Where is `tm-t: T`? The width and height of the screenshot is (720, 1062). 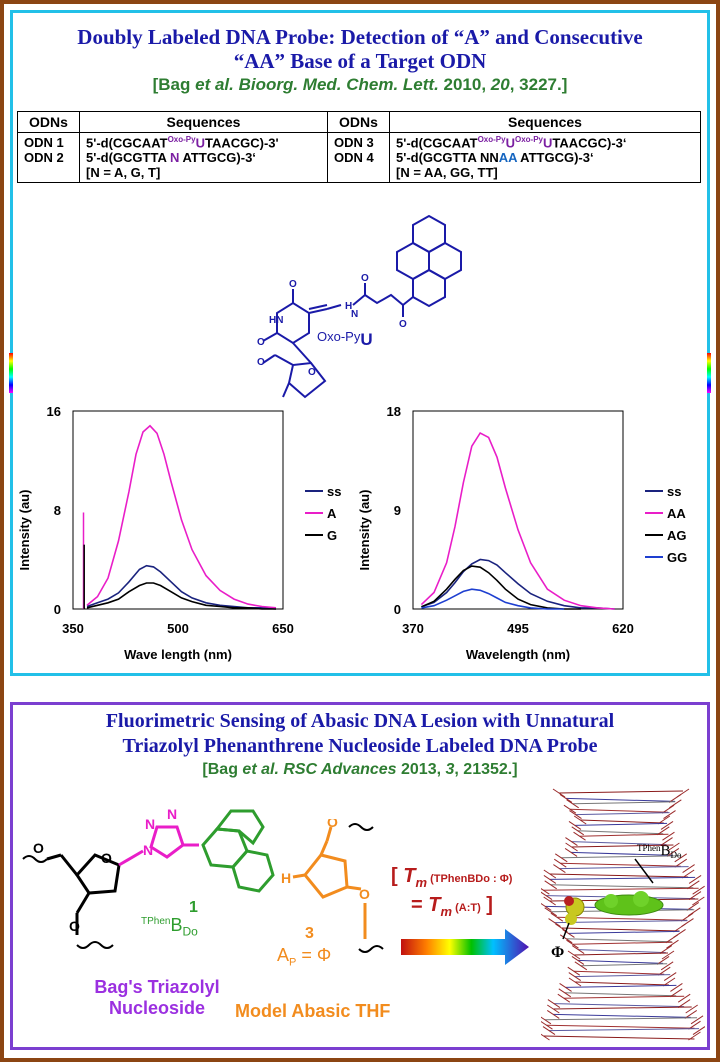
tm-t: T is located at coordinates (409, 876).